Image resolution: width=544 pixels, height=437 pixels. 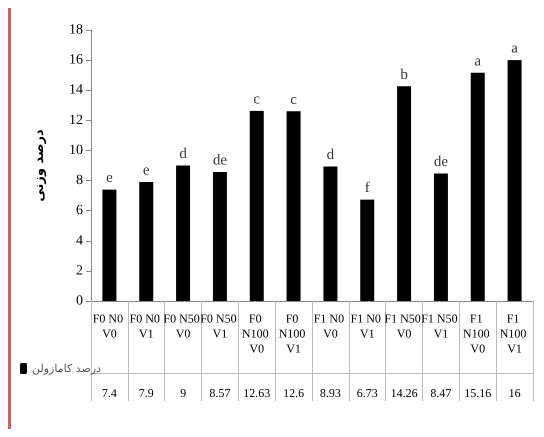 I want to click on y-tick-label: 2, so click(x=79, y=270).